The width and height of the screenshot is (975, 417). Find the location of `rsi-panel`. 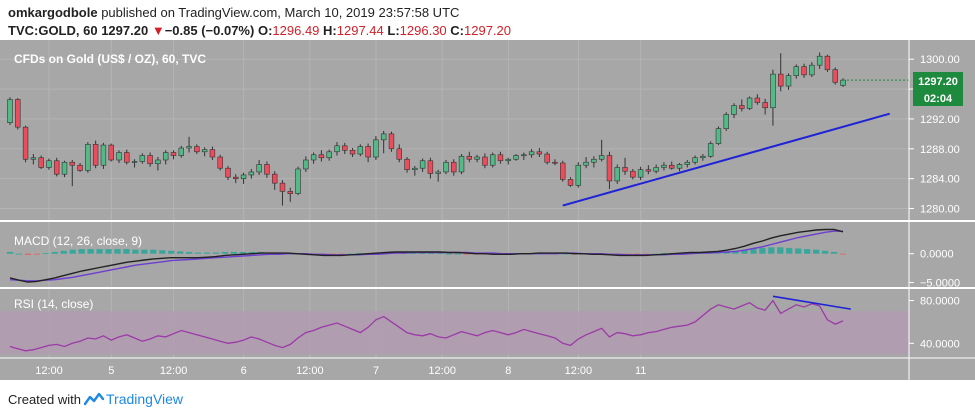

rsi-panel is located at coordinates (454, 324).